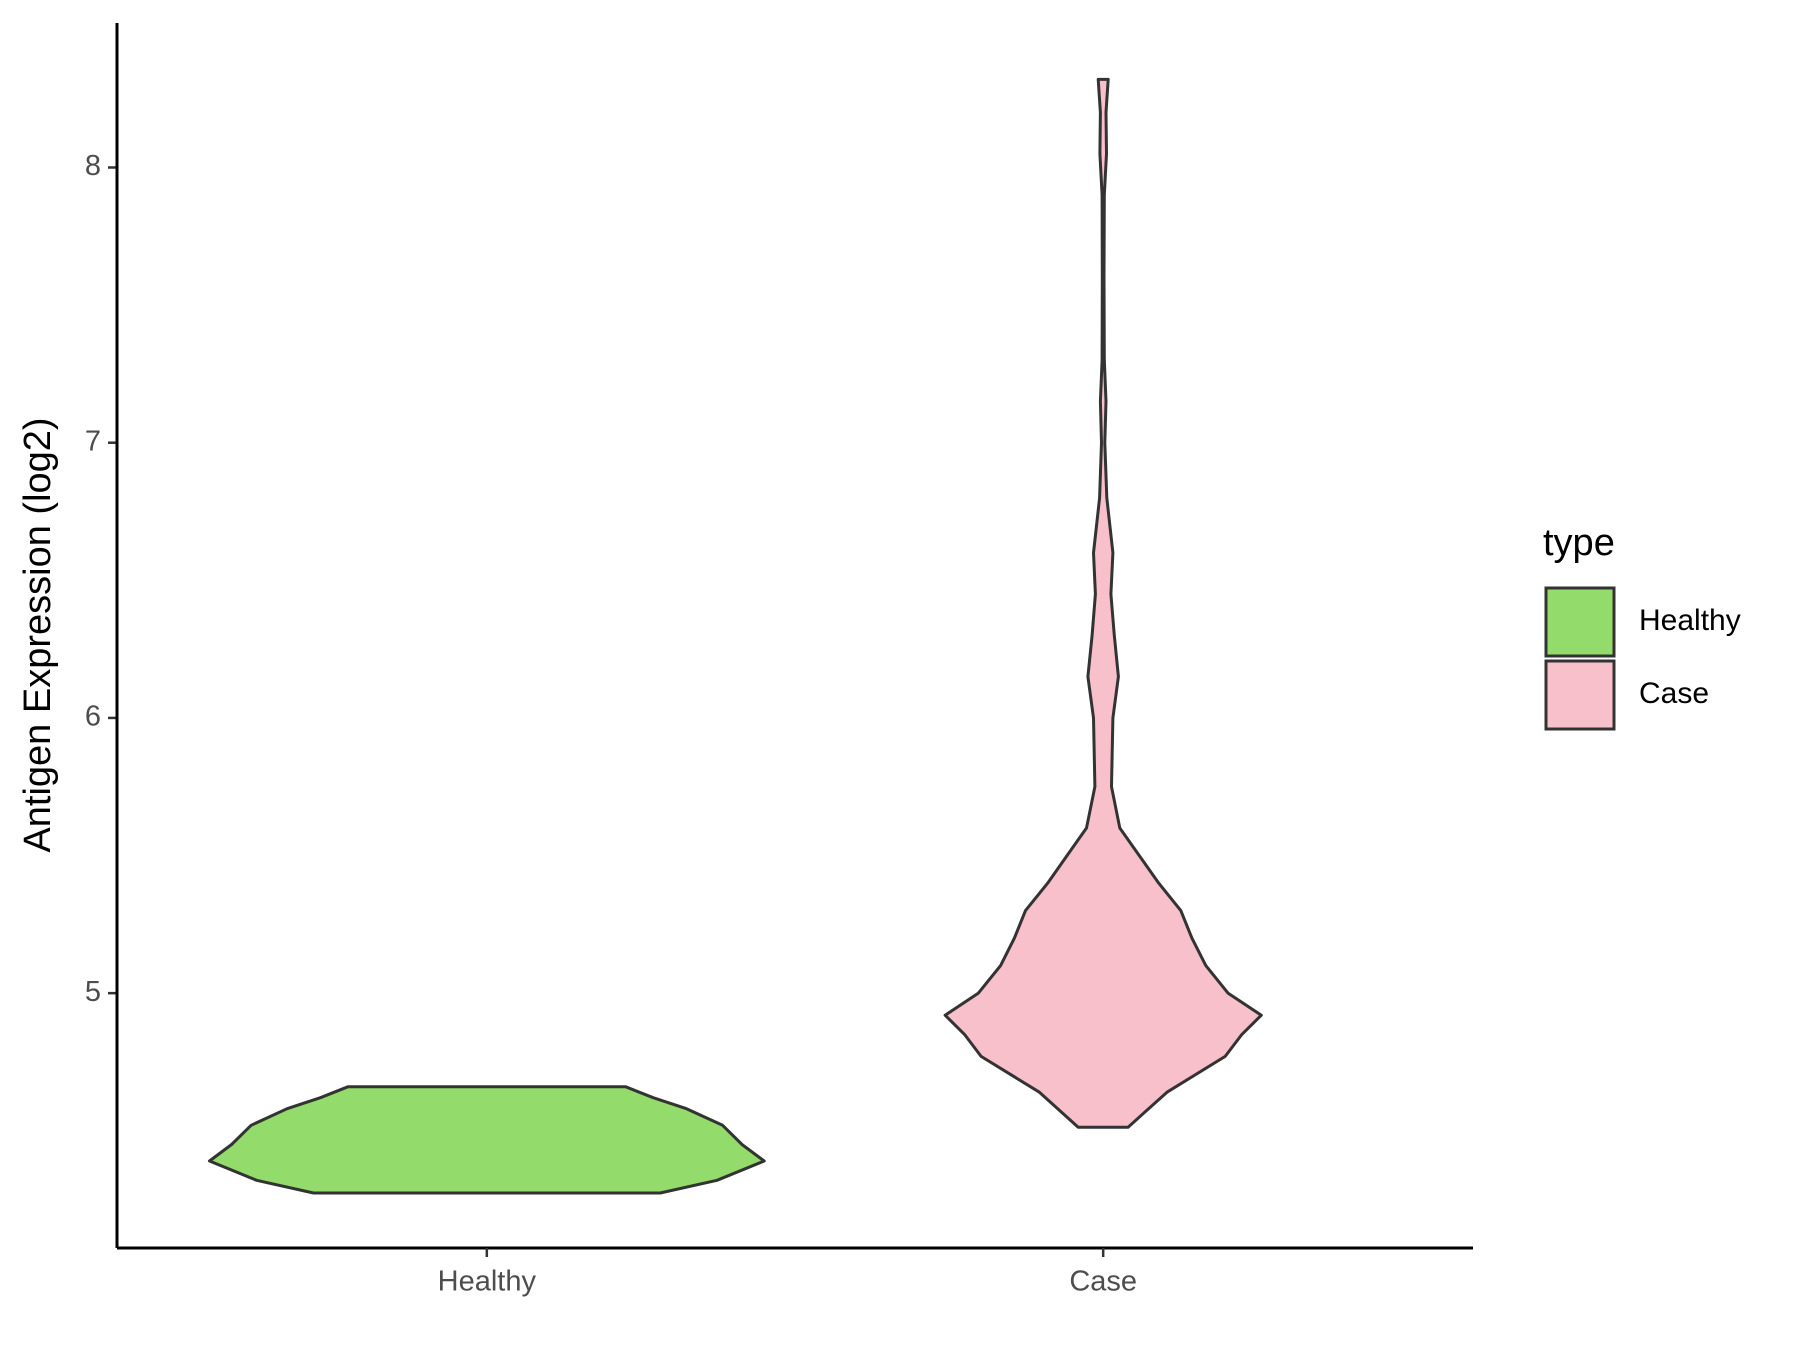 This screenshot has height=1350, width=1800. What do you see at coordinates (1103, 1282) in the screenshot?
I see `x-tick-label: Case` at bounding box center [1103, 1282].